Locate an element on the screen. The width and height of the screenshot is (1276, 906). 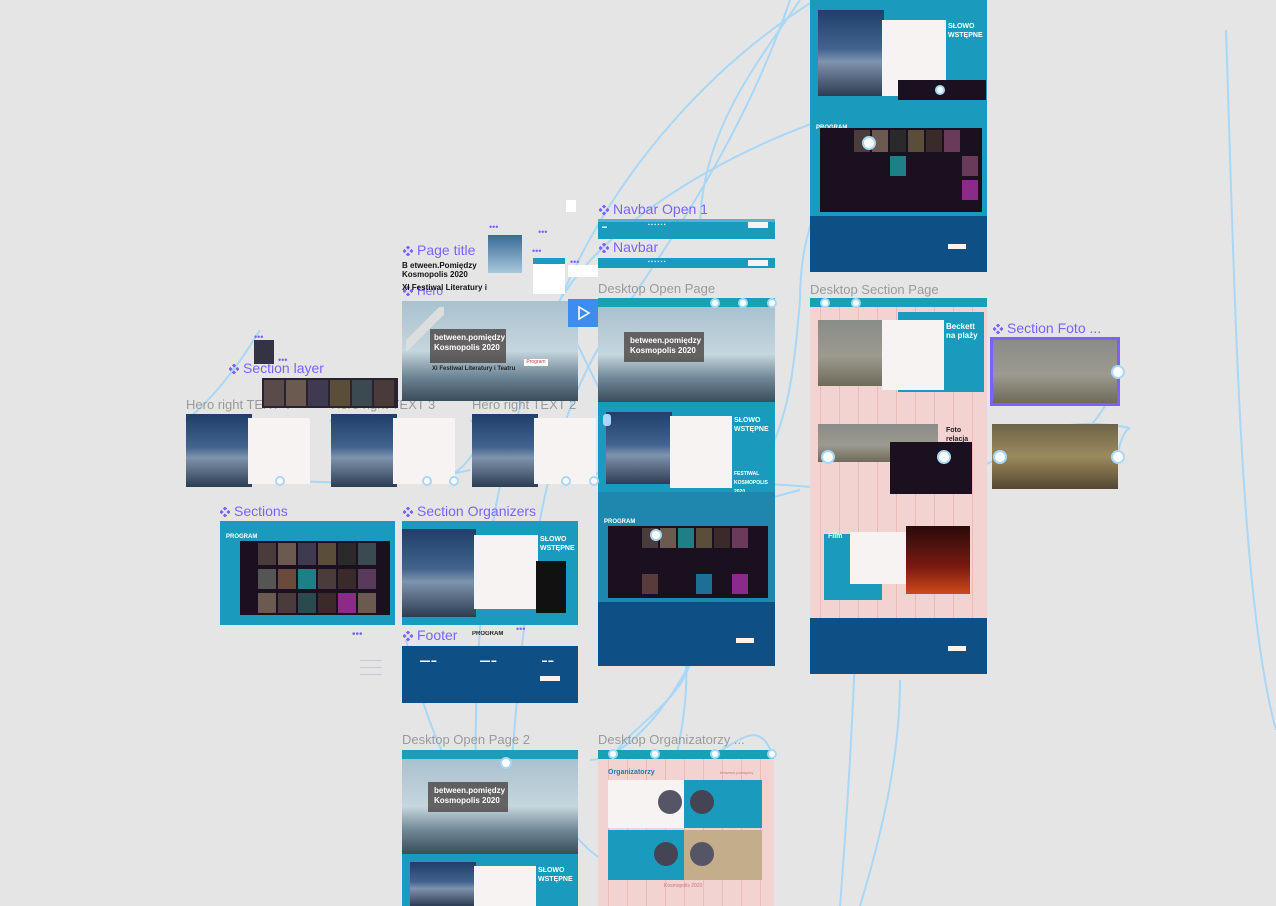
mini-square is located at coordinates (571, 206).